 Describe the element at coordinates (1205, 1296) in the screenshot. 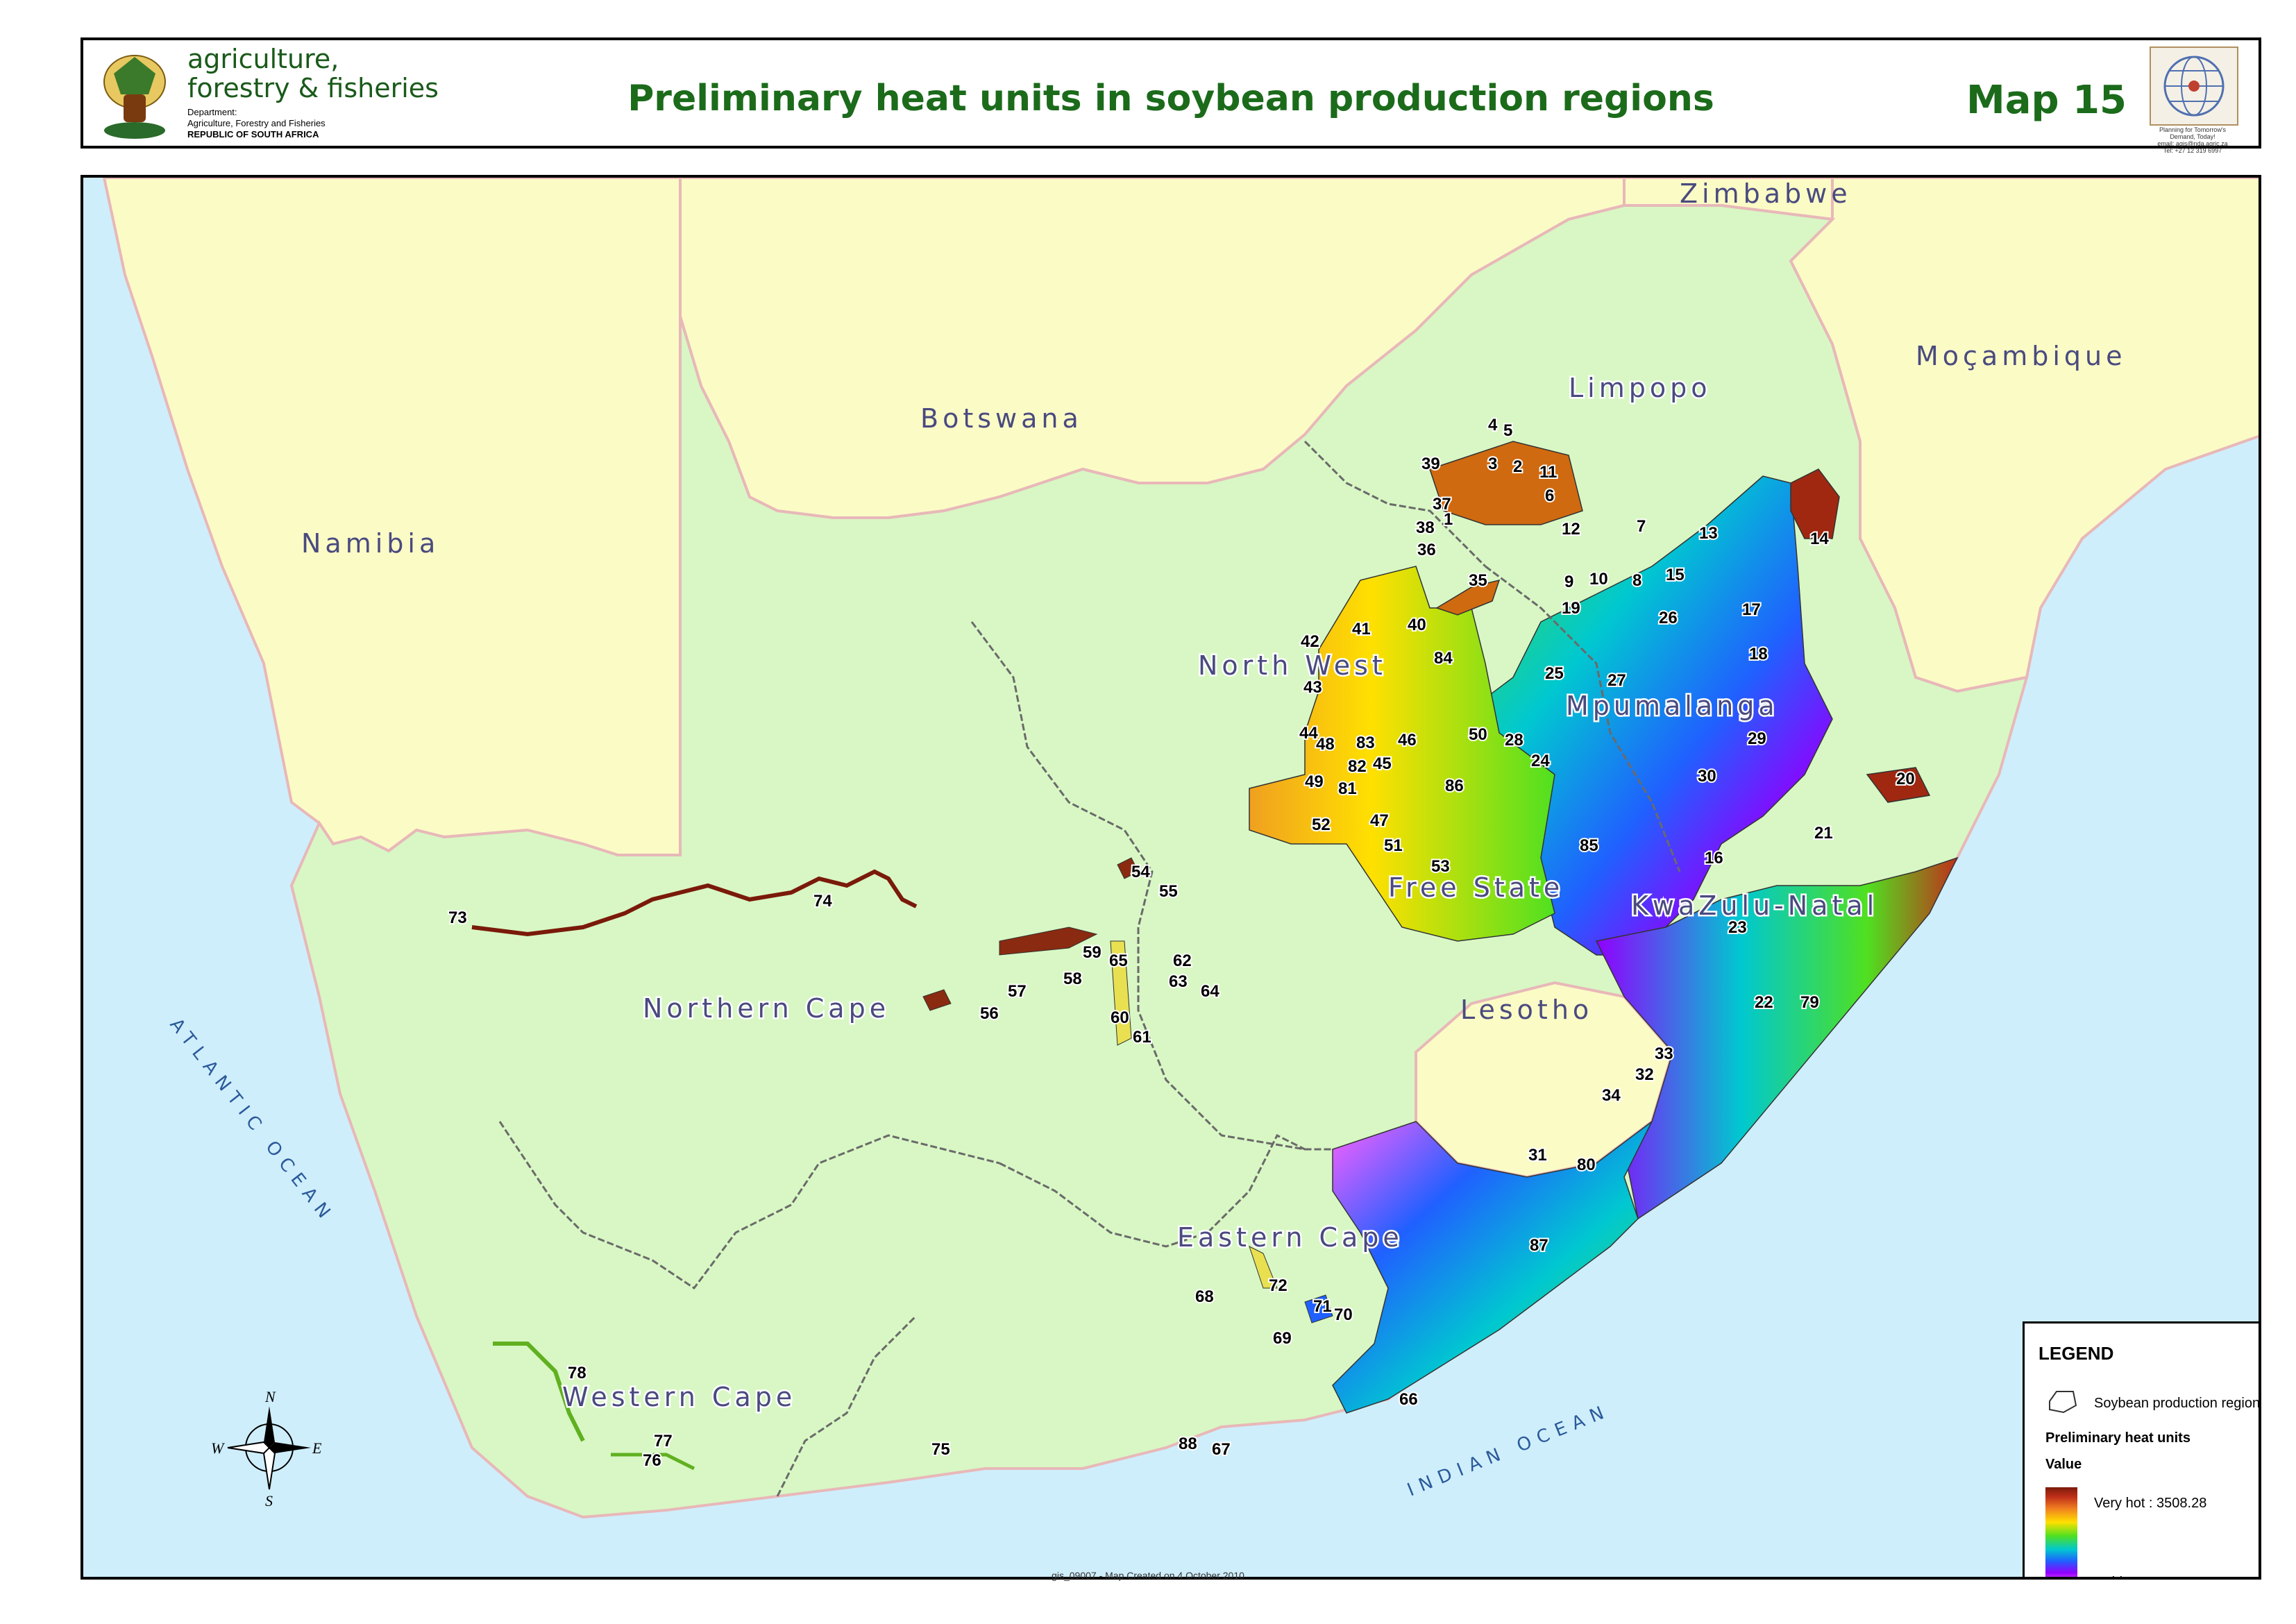

I see `region-number-68: 68` at that location.